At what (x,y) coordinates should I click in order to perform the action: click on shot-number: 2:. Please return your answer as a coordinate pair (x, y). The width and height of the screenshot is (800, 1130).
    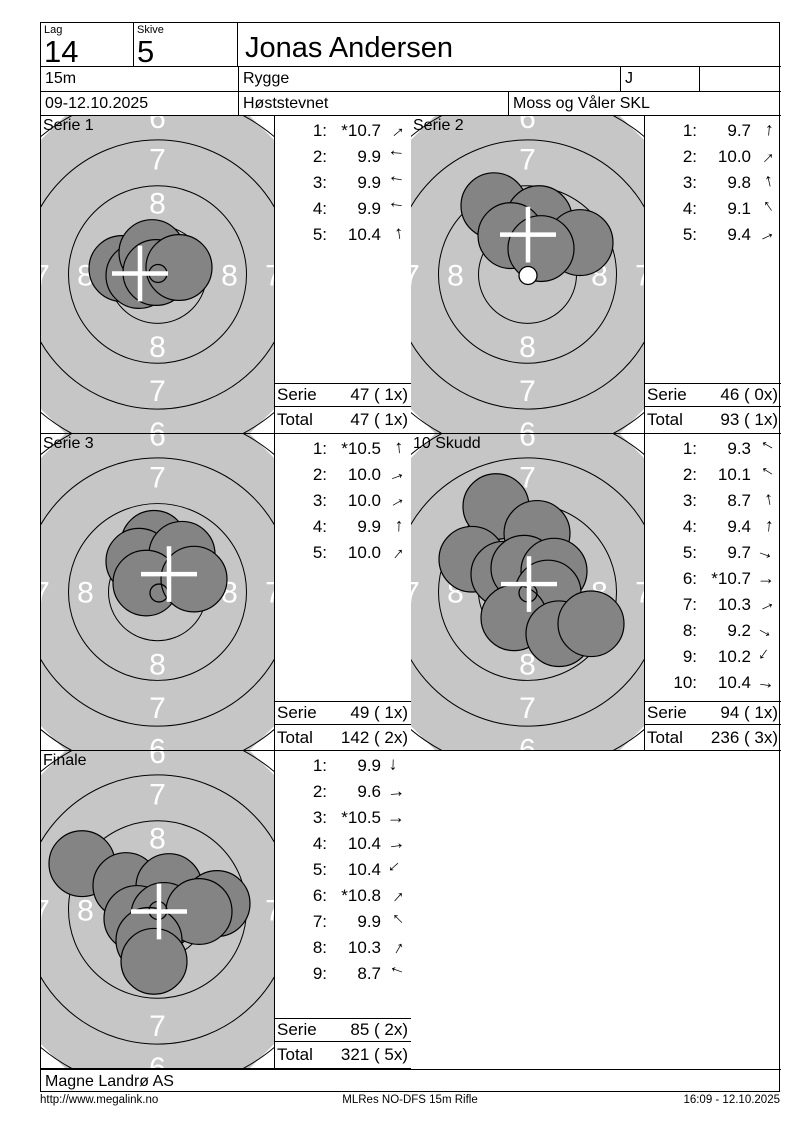
    Looking at the image, I should click on (689, 156).